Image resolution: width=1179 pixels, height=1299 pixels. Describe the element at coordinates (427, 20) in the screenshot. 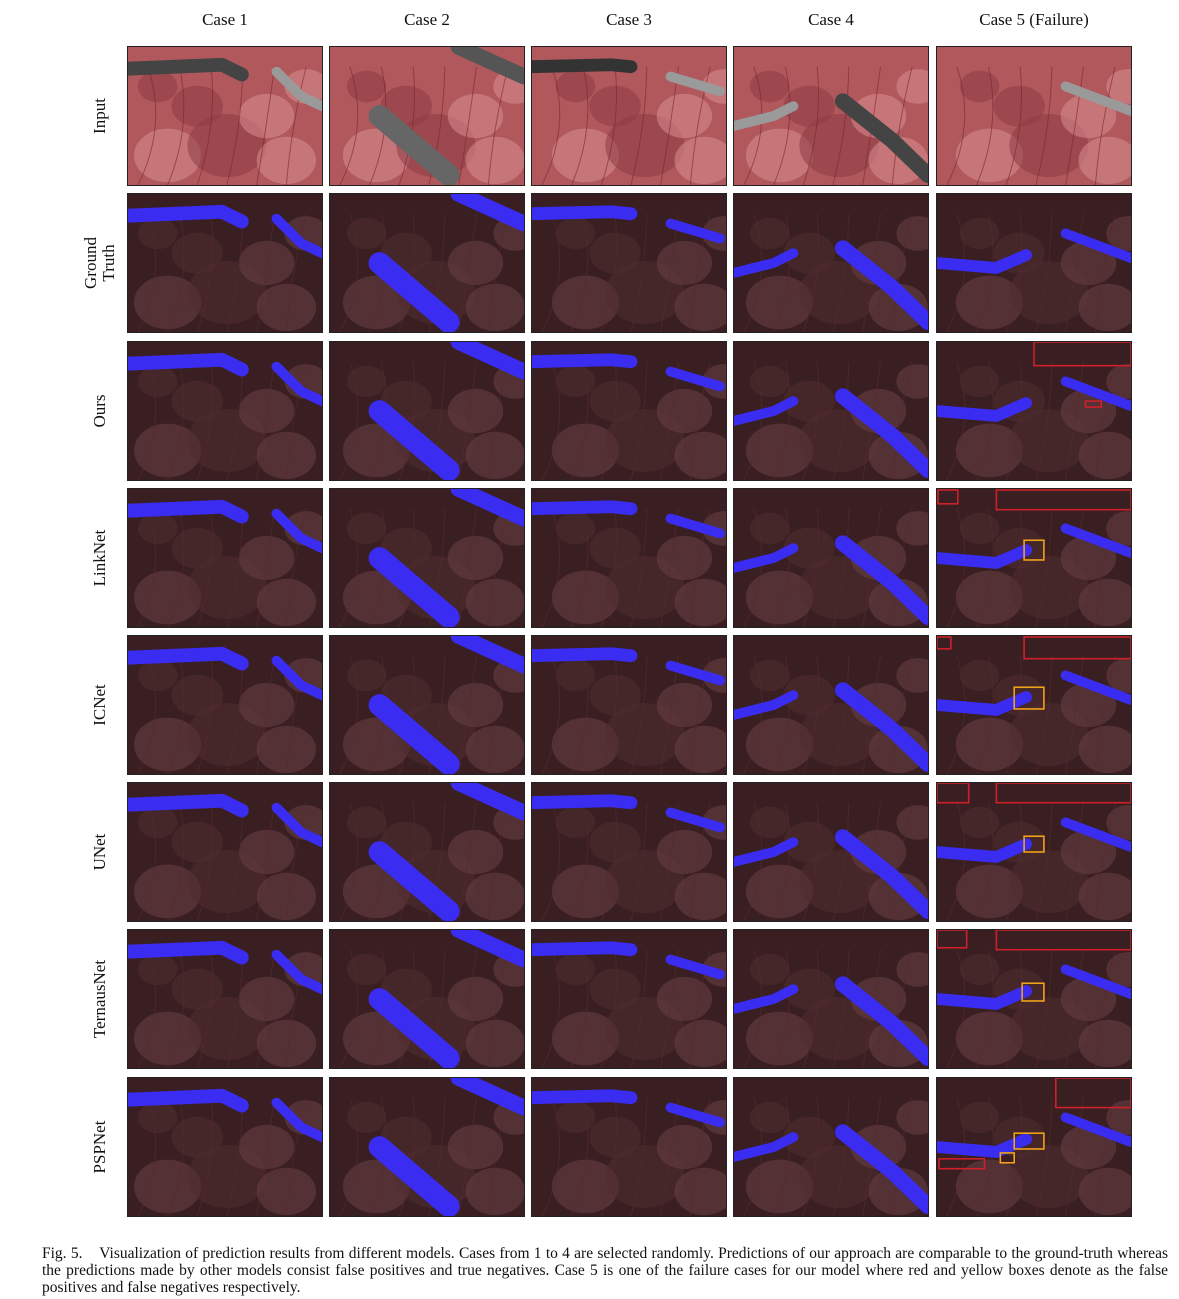

I see `column-header-case-2: Case 2` at that location.